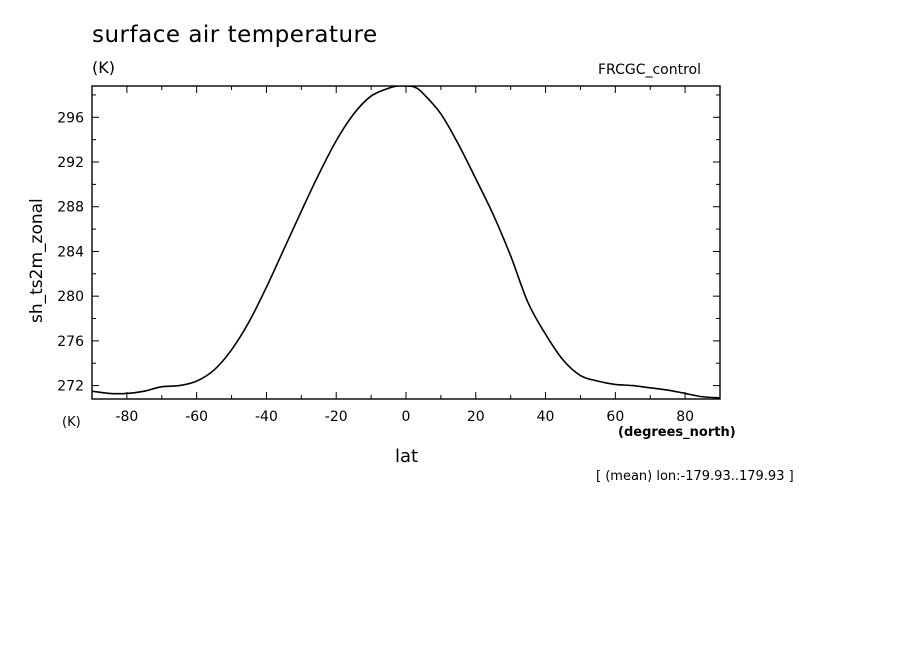 The height and width of the screenshot is (654, 904). What do you see at coordinates (615, 417) in the screenshot?
I see `x-tick-label: 60` at bounding box center [615, 417].